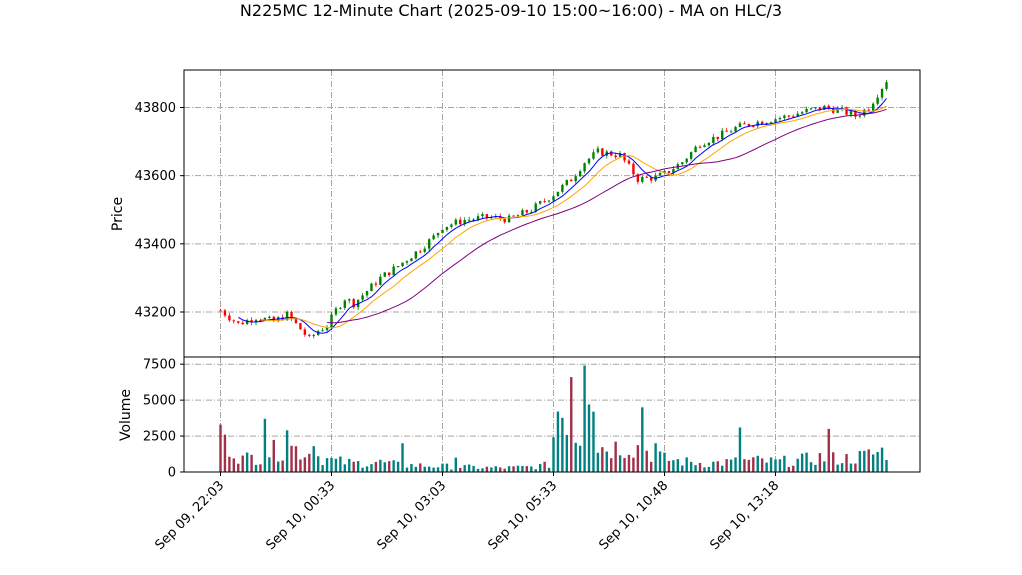 The width and height of the screenshot is (1022, 575). Describe the element at coordinates (522, 515) in the screenshot. I see `x-tick-label: Sep 10, 05:33` at that location.